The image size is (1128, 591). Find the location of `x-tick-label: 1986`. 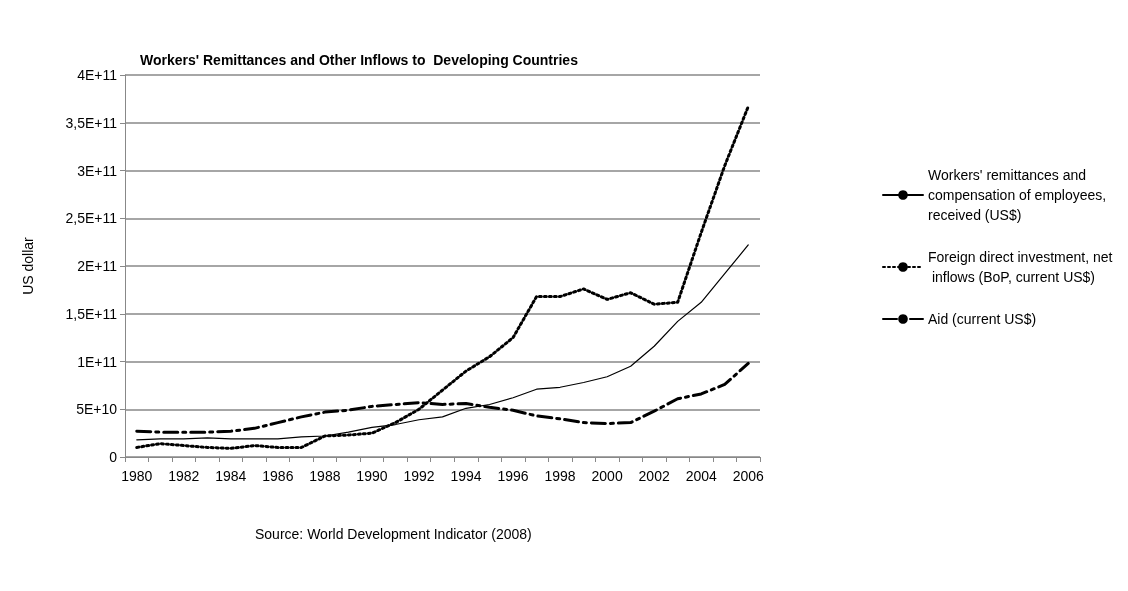

x-tick-label: 1986 is located at coordinates (278, 476).